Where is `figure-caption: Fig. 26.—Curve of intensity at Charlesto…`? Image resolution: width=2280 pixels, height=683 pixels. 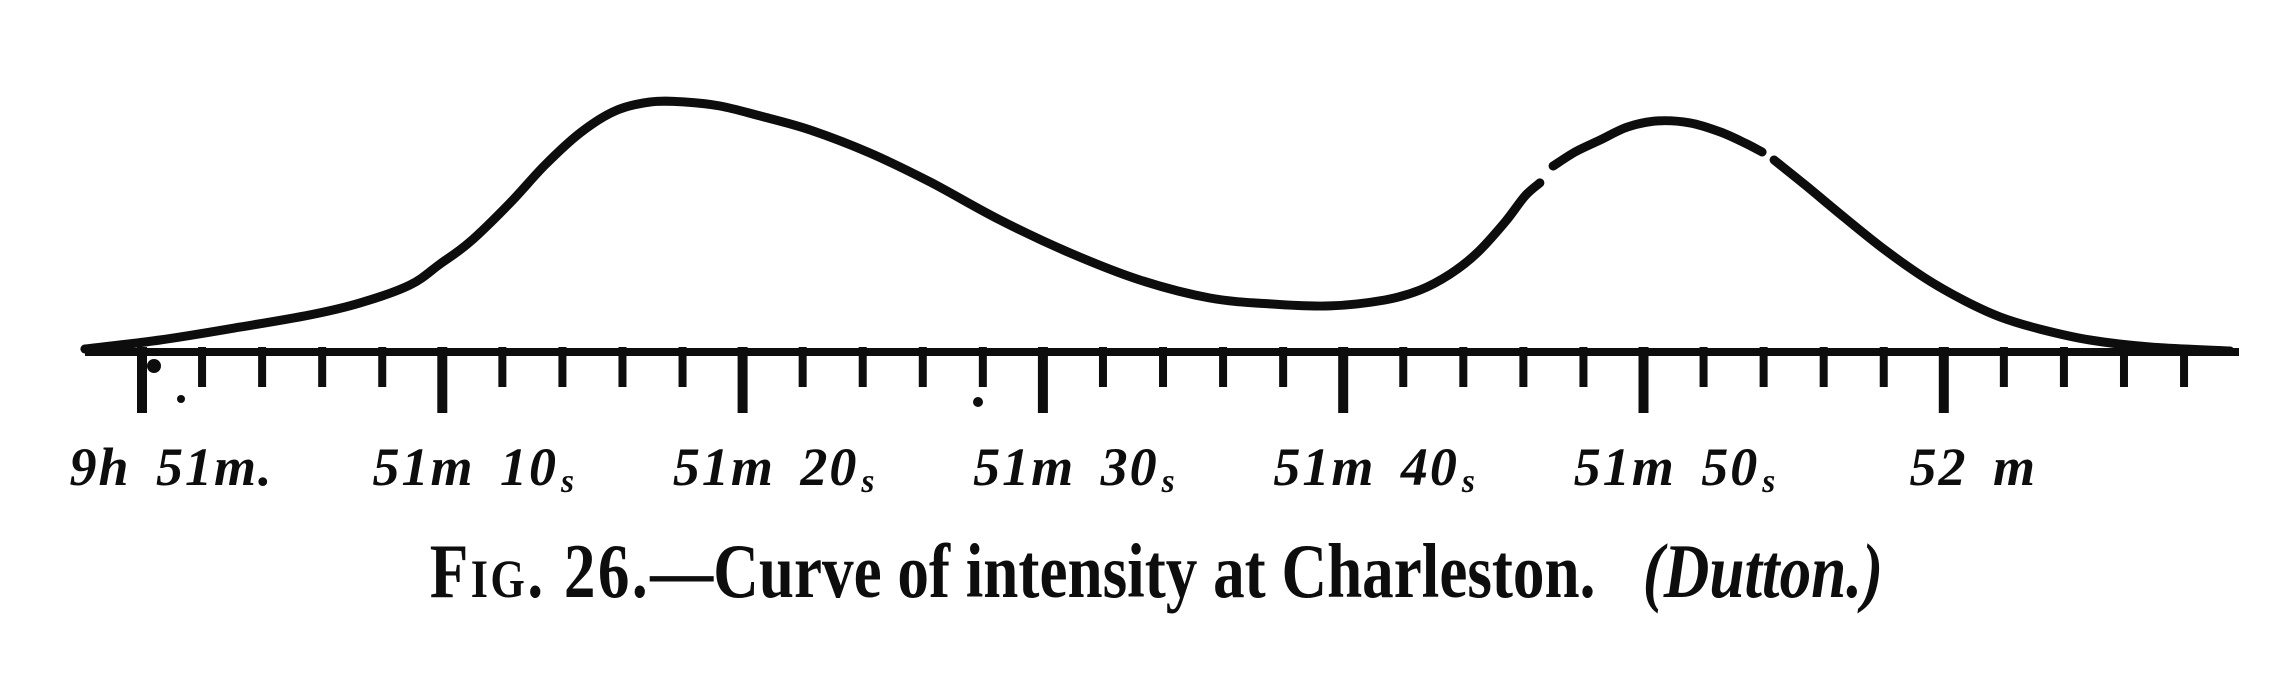 figure-caption: Fig. 26.—Curve of intensity at Charlesto… is located at coordinates (1140, 571).